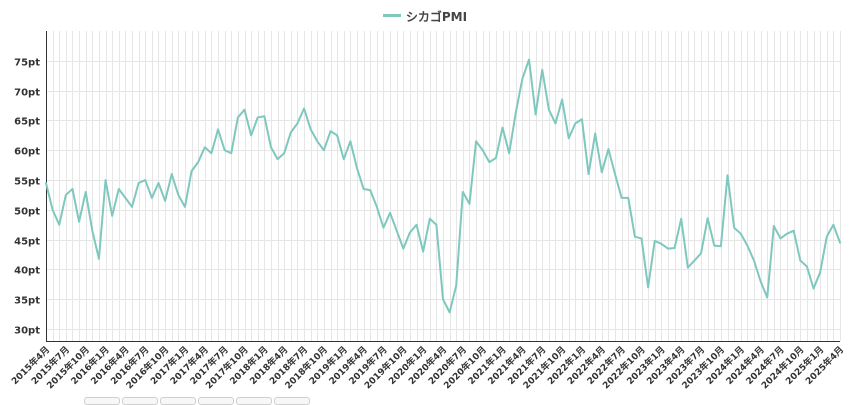  I want to click on y-tick-label: 40pt, so click(27, 271).